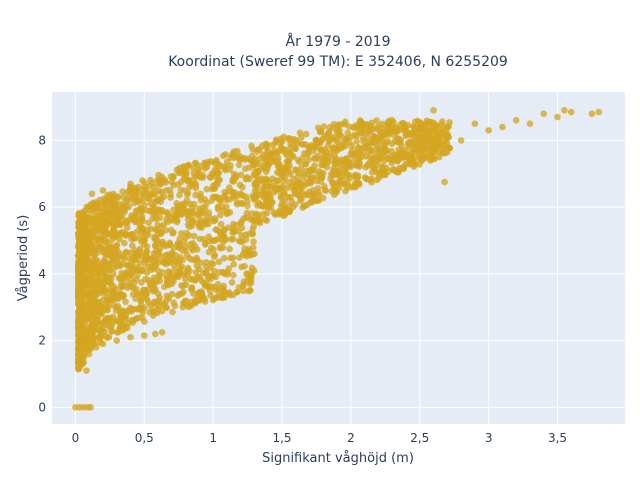 The image size is (640, 480). What do you see at coordinates (351, 438) in the screenshot?
I see `x-tick-label: 2` at bounding box center [351, 438].